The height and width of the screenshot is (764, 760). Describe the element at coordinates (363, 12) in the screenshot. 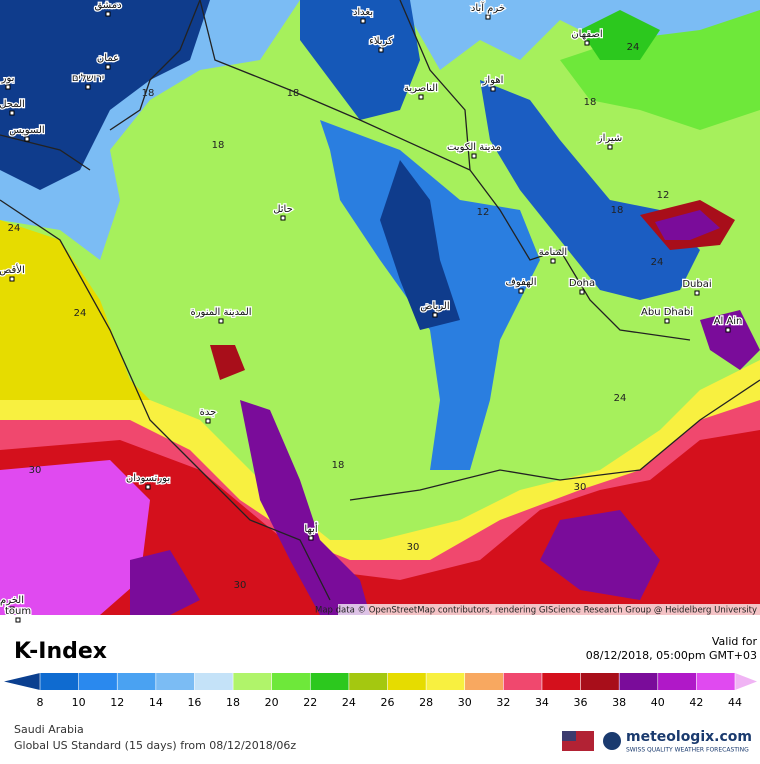

I see `place-label: بغداد` at that location.